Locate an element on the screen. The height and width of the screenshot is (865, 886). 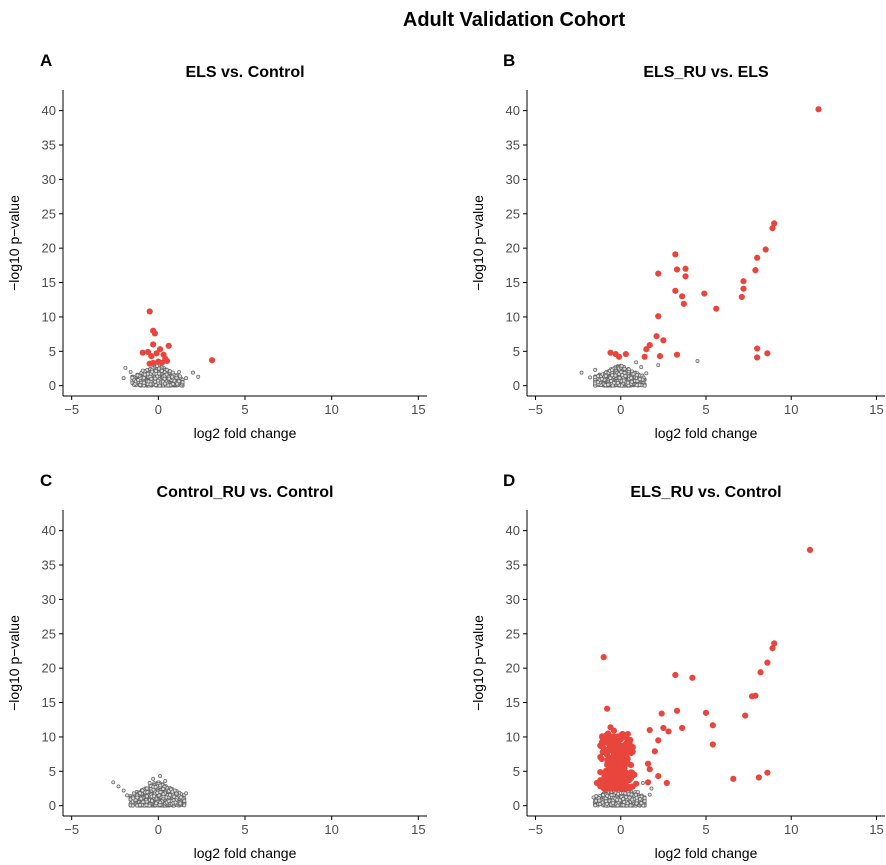
y-tick-label: 5 is located at coordinates (52, 771).